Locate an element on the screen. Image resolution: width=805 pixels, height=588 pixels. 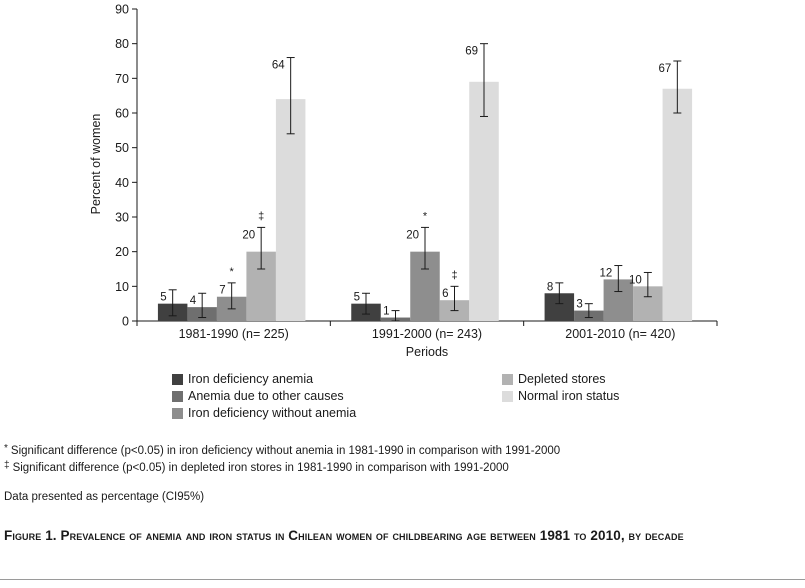
legend-label: Iron deficiency anemia is located at coordinates (251, 379).